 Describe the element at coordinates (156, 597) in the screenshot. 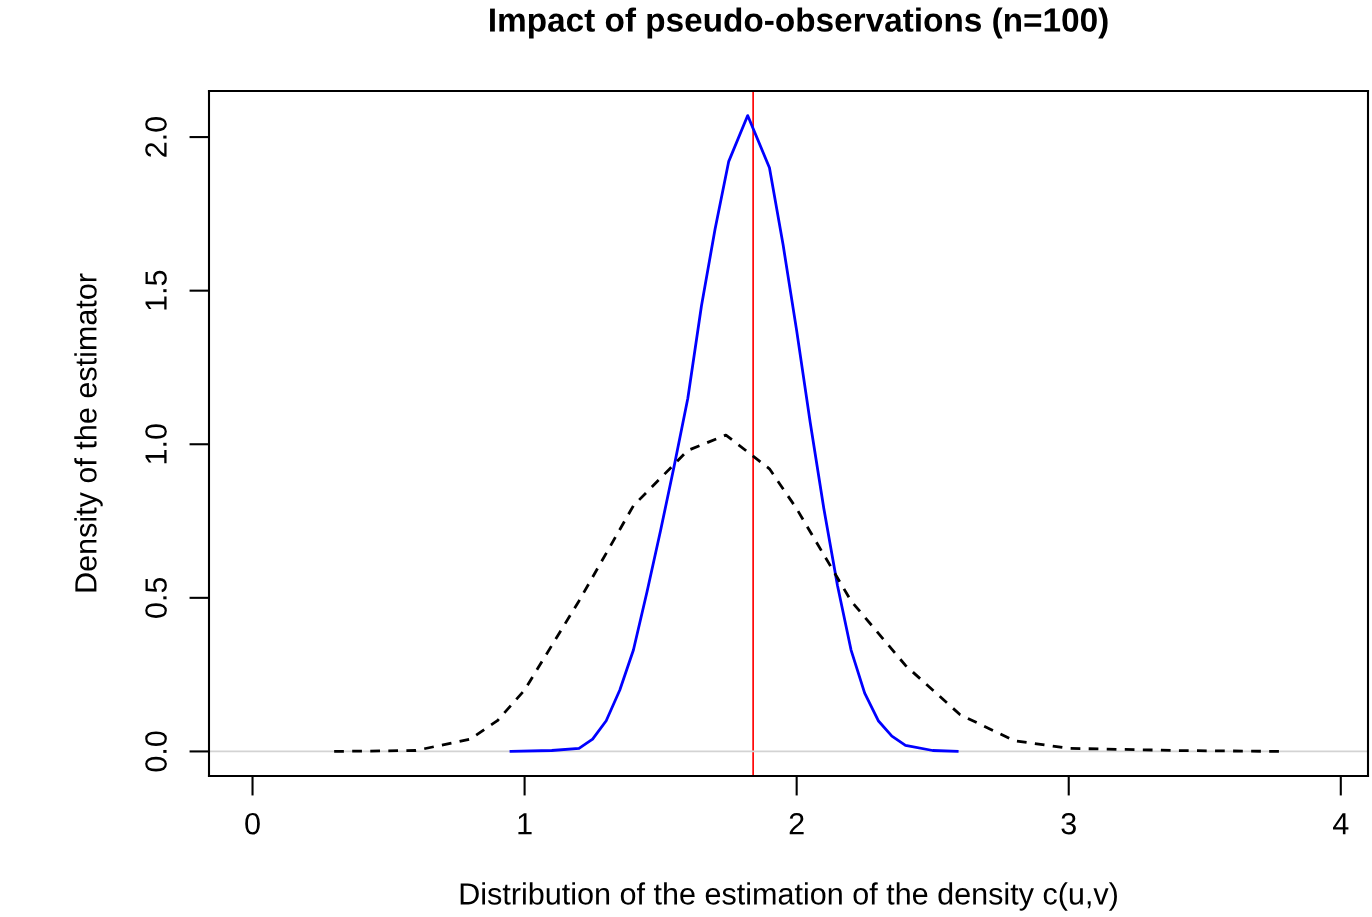

I see `y-tick-label: 0.5` at that location.